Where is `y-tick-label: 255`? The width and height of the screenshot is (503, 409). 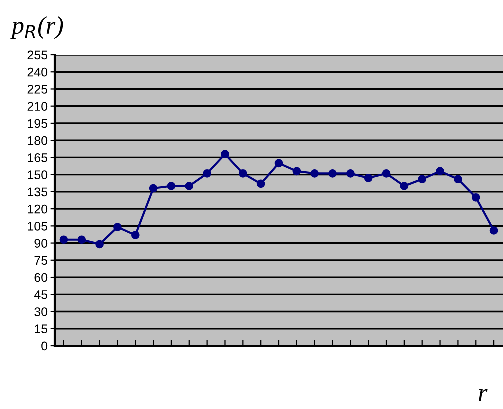 y-tick-label: 255 is located at coordinates (38, 55).